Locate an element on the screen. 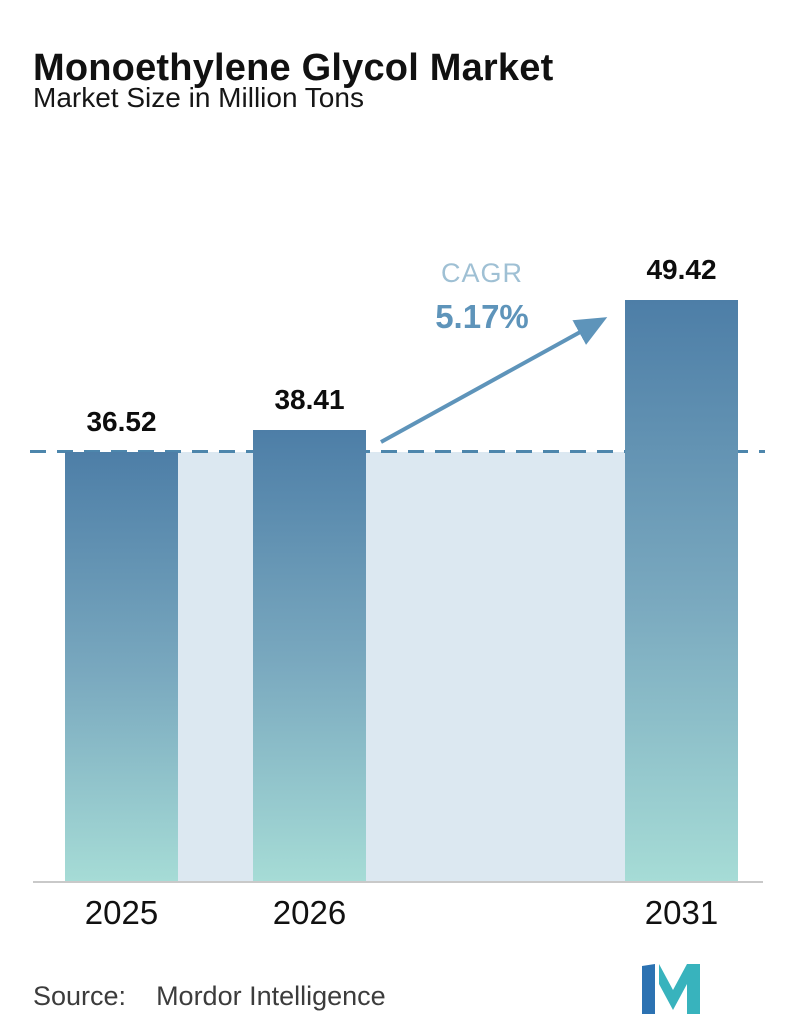 Image resolution: width=796 pixels, height=1034 pixels. chart-title: Monoethylene Glycol Market is located at coordinates (293, 68).